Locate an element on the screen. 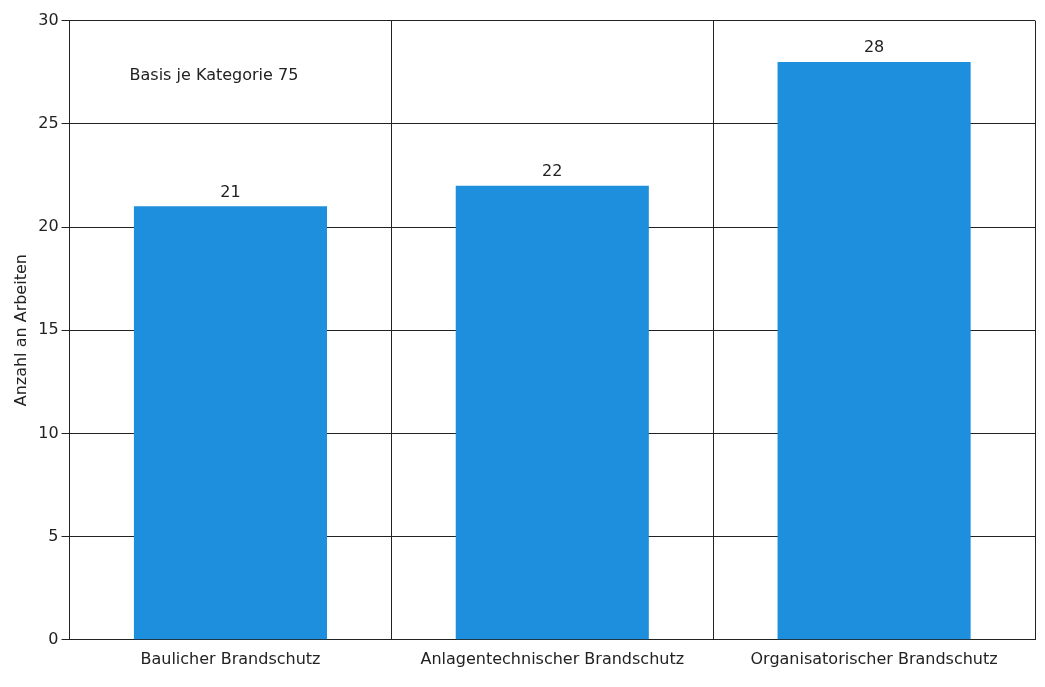 This screenshot has height=687, width=1045. x-tick-label: Organisatorischer Brandschutz is located at coordinates (874, 658).